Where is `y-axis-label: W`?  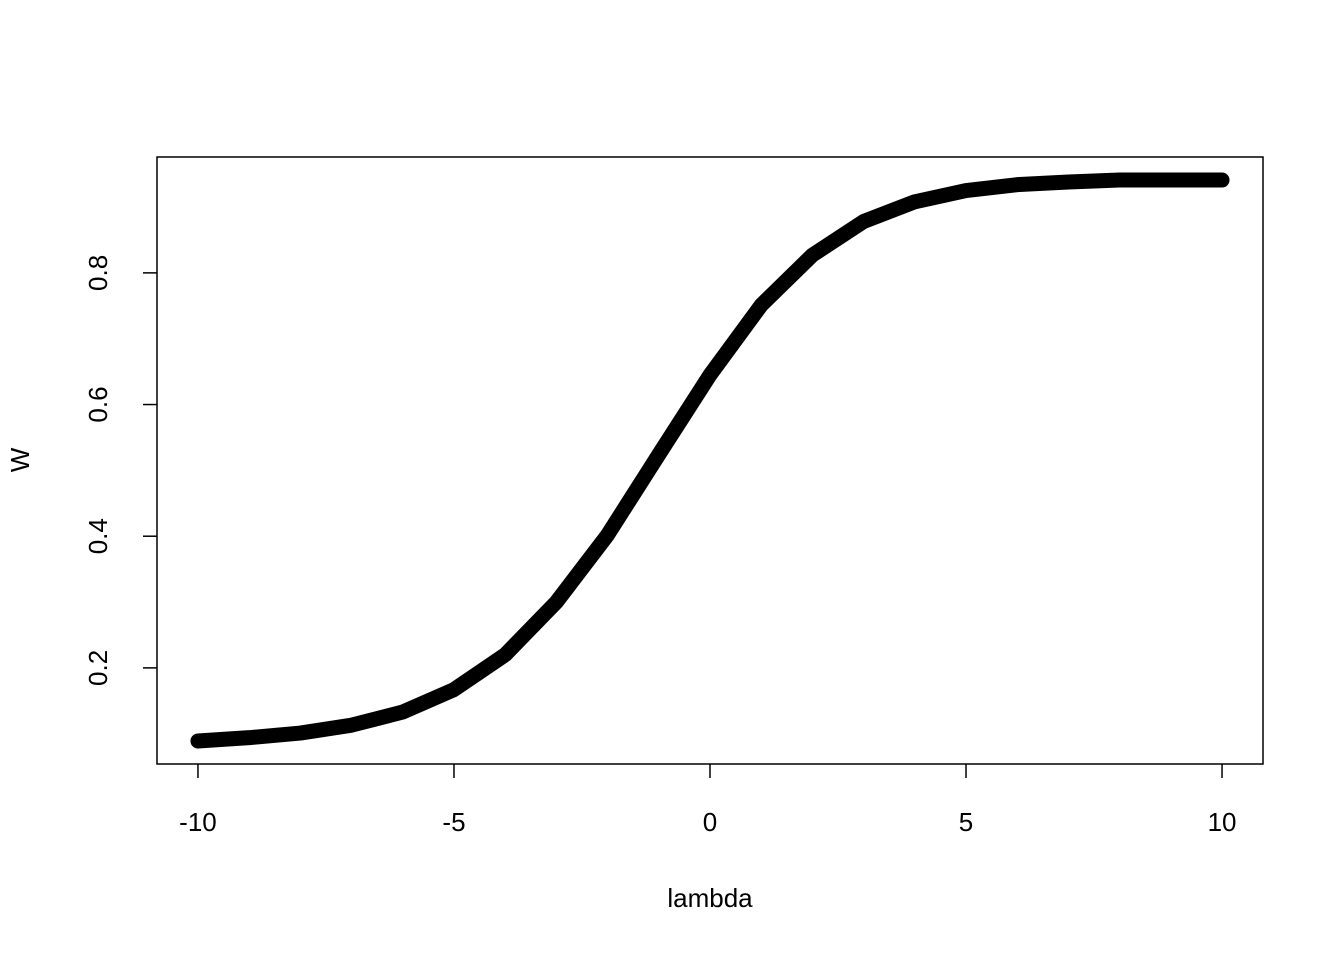 y-axis-label: W is located at coordinates (20, 459).